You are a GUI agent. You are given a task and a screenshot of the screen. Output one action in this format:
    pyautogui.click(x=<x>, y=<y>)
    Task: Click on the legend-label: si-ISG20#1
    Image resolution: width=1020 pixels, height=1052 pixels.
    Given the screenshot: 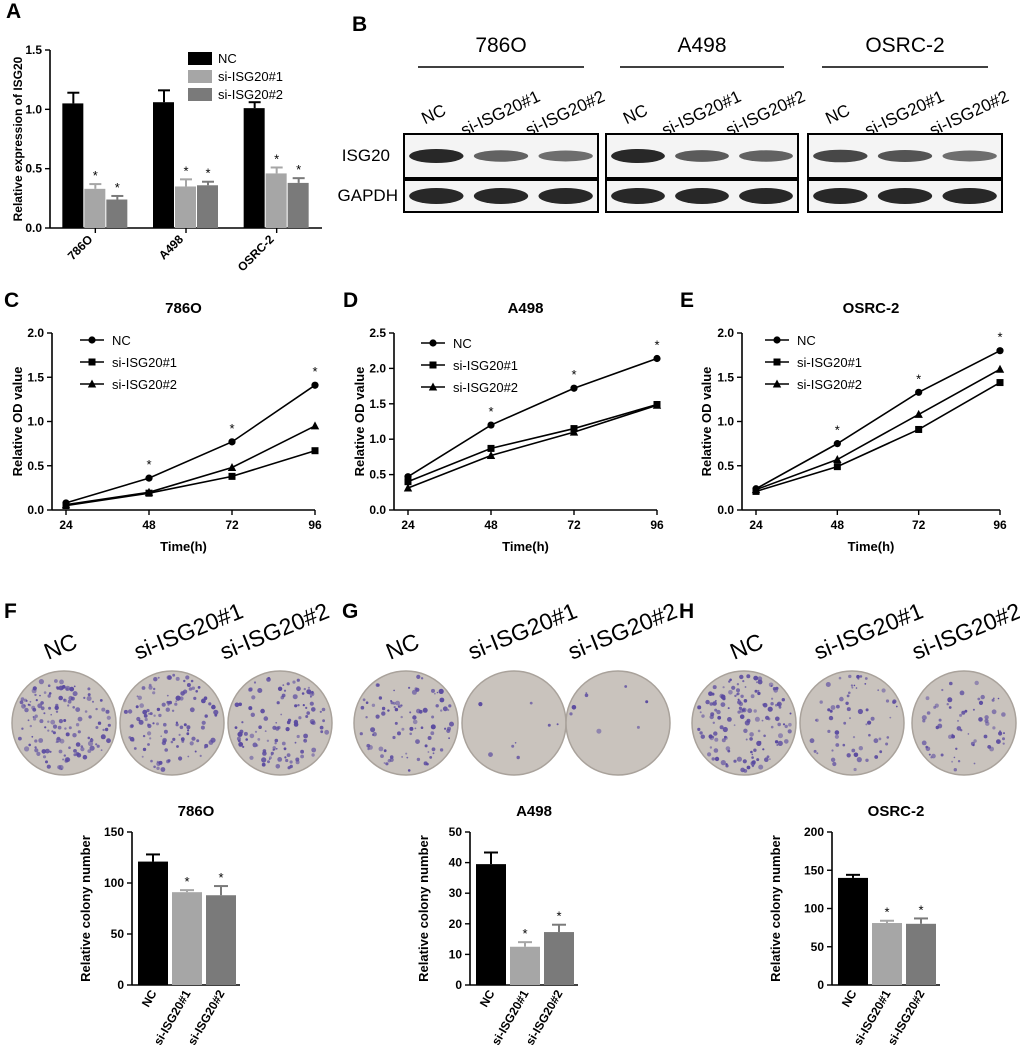 What is the action you would take?
    pyautogui.click(x=250, y=76)
    